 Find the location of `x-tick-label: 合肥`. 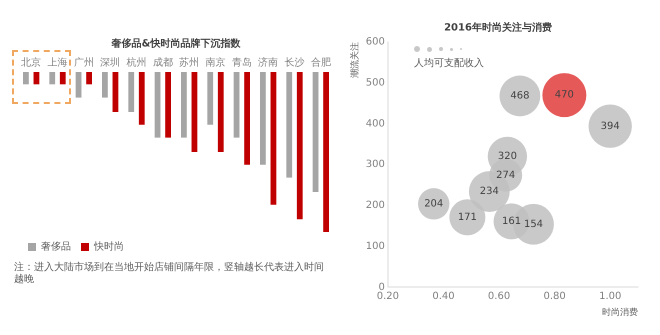

x-tick-label: 合肥 is located at coordinates (320, 62).